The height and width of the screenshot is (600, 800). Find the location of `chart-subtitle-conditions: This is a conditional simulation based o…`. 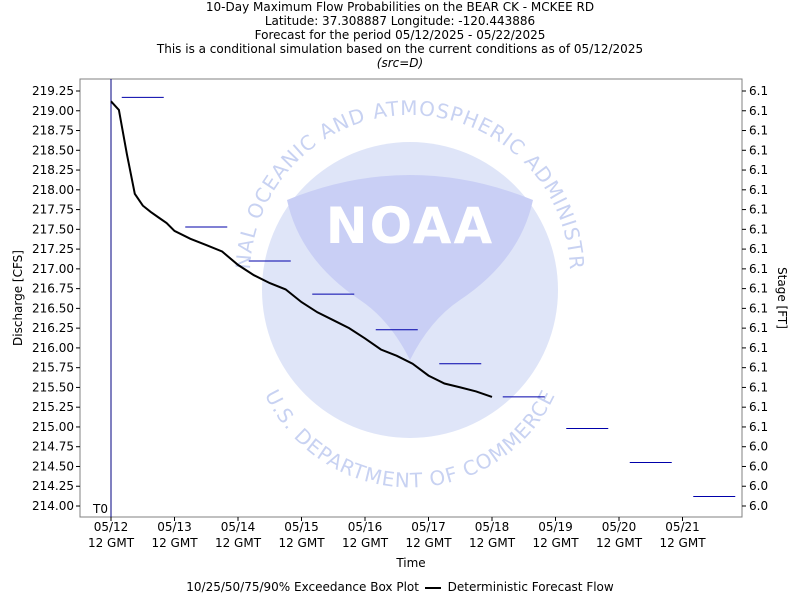

chart-subtitle-conditions: This is a conditional simulation based o… is located at coordinates (400, 49).